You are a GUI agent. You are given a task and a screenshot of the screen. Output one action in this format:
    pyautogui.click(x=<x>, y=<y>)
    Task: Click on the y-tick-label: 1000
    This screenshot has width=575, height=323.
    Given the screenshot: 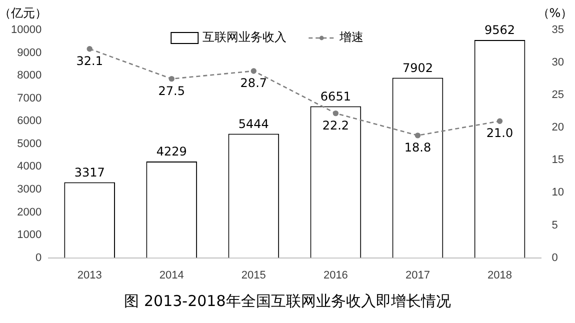 What is the action you would take?
    pyautogui.click(x=29, y=235)
    